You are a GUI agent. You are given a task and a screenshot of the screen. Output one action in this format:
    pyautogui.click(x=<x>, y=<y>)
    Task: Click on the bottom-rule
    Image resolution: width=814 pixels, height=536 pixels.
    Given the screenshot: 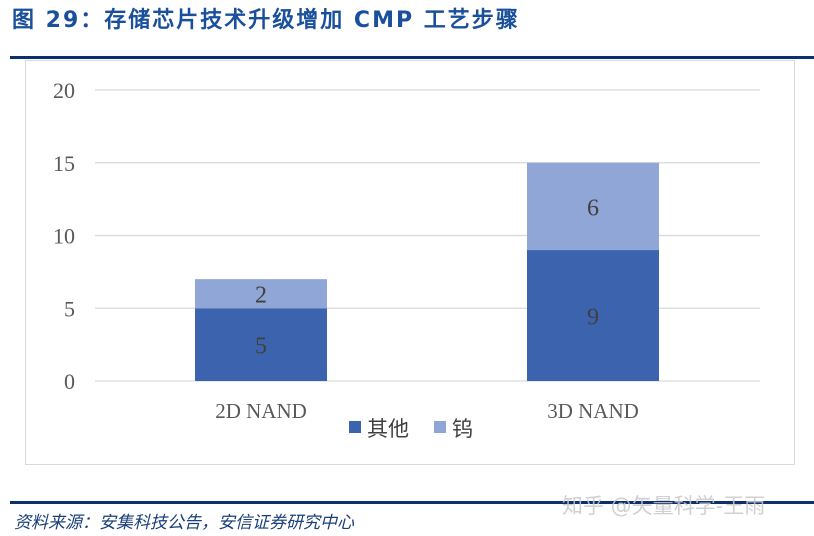 What is the action you would take?
    pyautogui.click(x=412, y=502)
    